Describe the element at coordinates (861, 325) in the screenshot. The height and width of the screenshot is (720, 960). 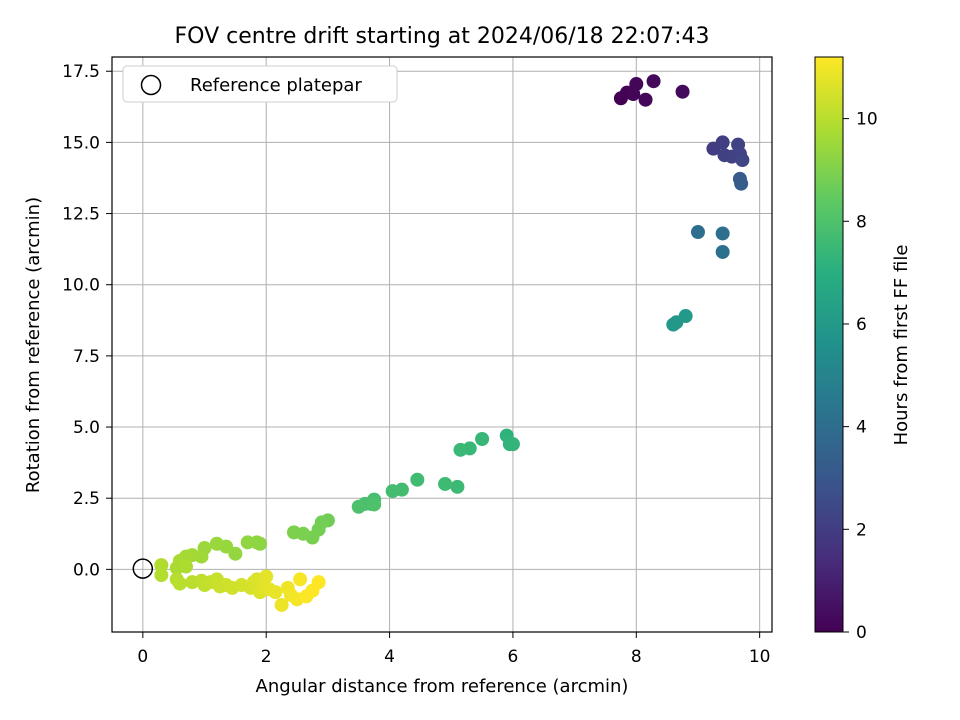
I see `colorbar-tick-label: 6` at that location.